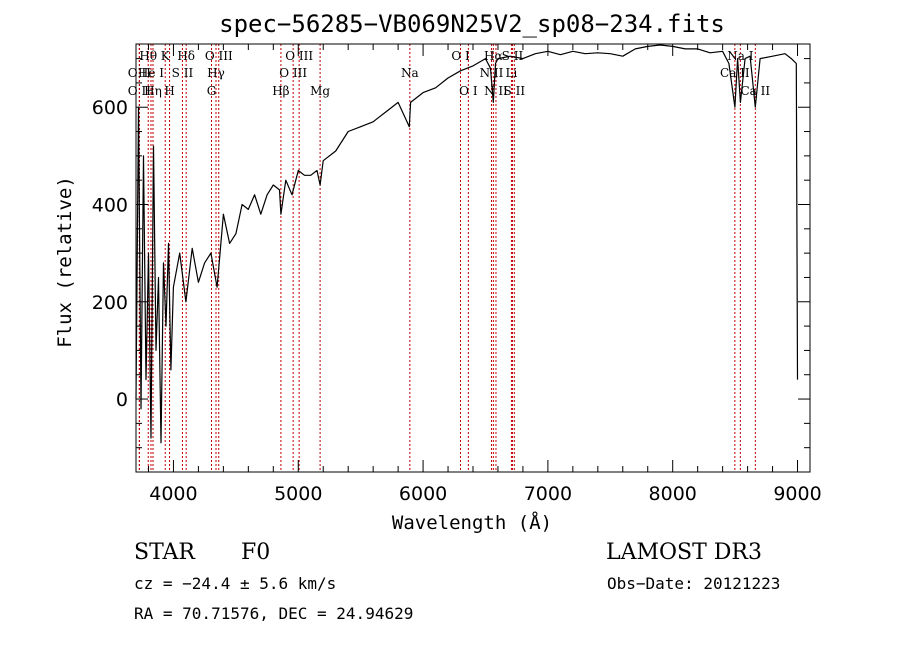  I want to click on line-label: Mg, so click(320, 91).